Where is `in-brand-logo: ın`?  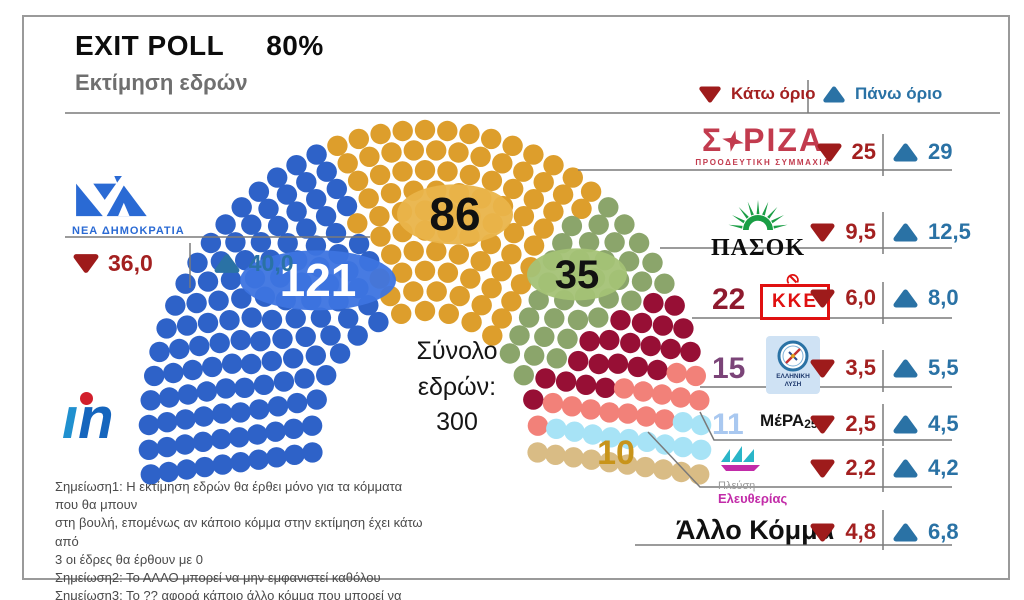 in-brand-logo: ın is located at coordinates (88, 419).